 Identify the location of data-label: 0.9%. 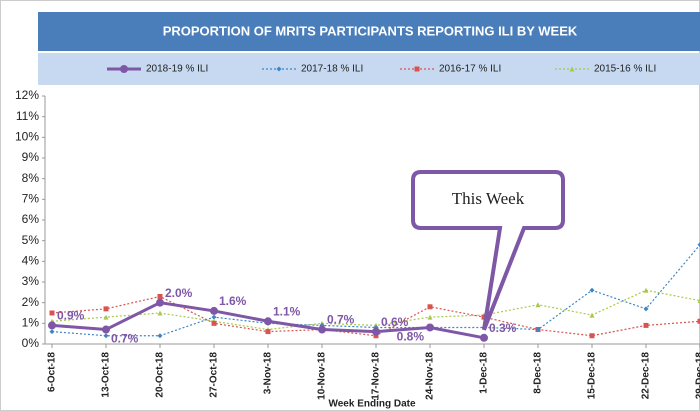
(71, 316).